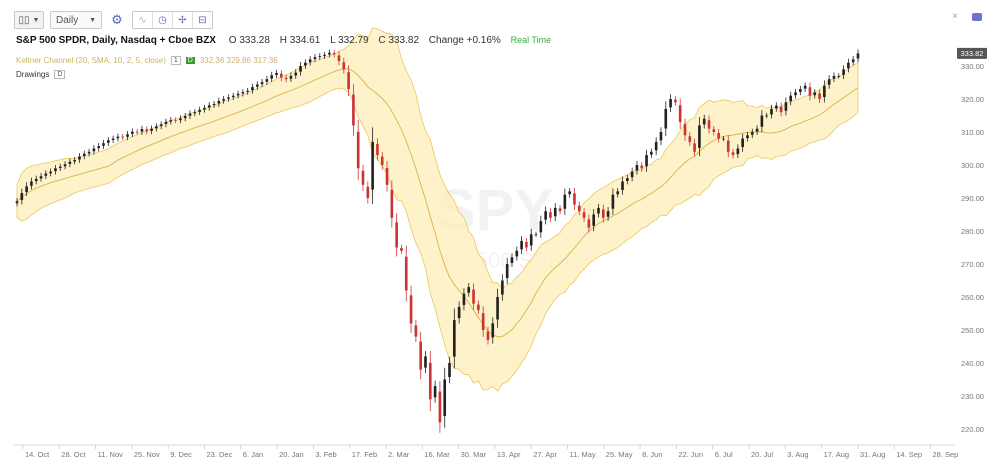  Describe the element at coordinates (509, 454) in the screenshot. I see `x-tick-label: 13. Apr` at that location.